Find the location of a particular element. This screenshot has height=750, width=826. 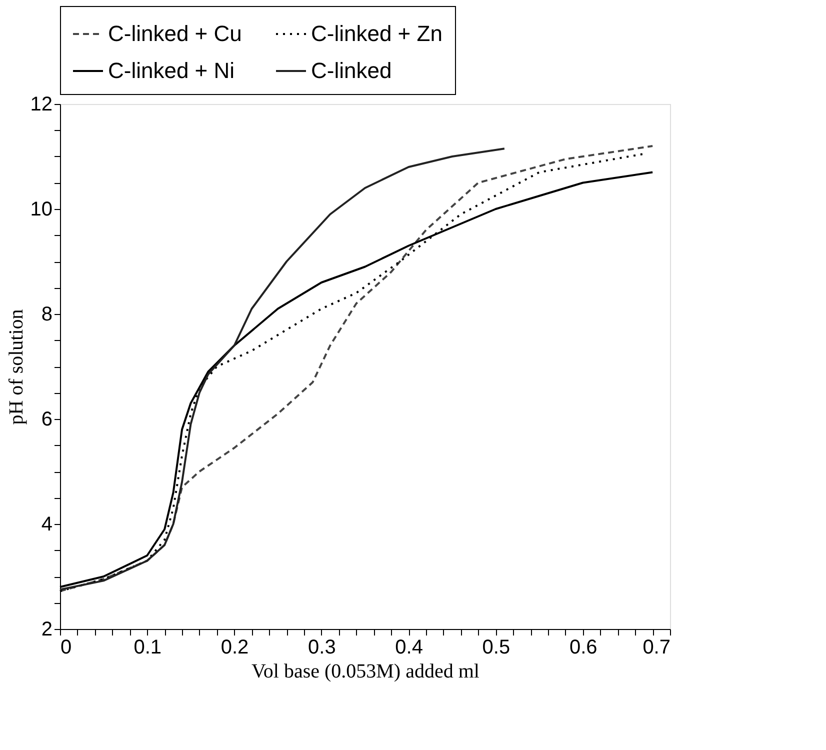

legend-label: C-linked is located at coordinates (351, 70).